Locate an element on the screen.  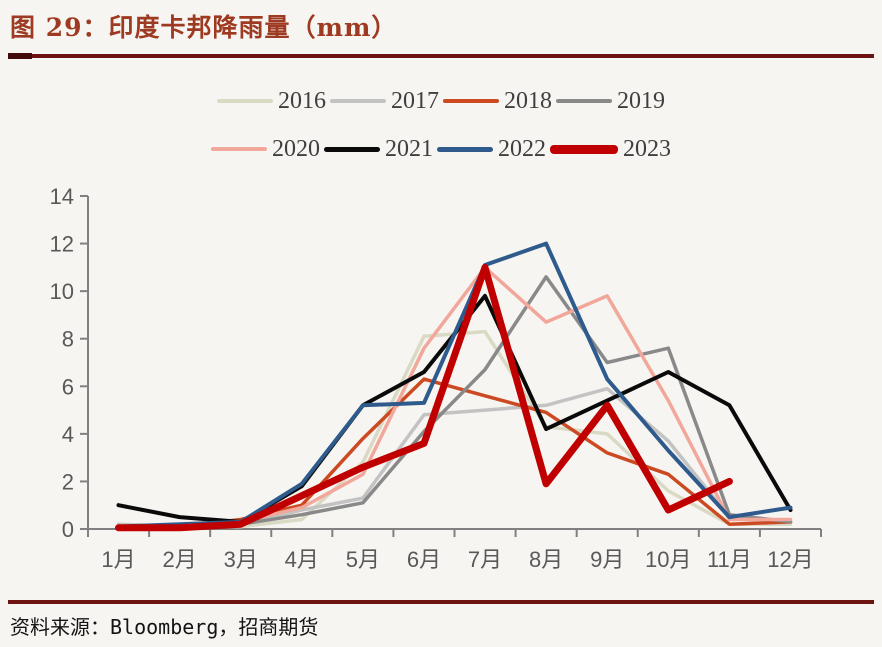
legend-label-2016: 2016 is located at coordinates (302, 101).